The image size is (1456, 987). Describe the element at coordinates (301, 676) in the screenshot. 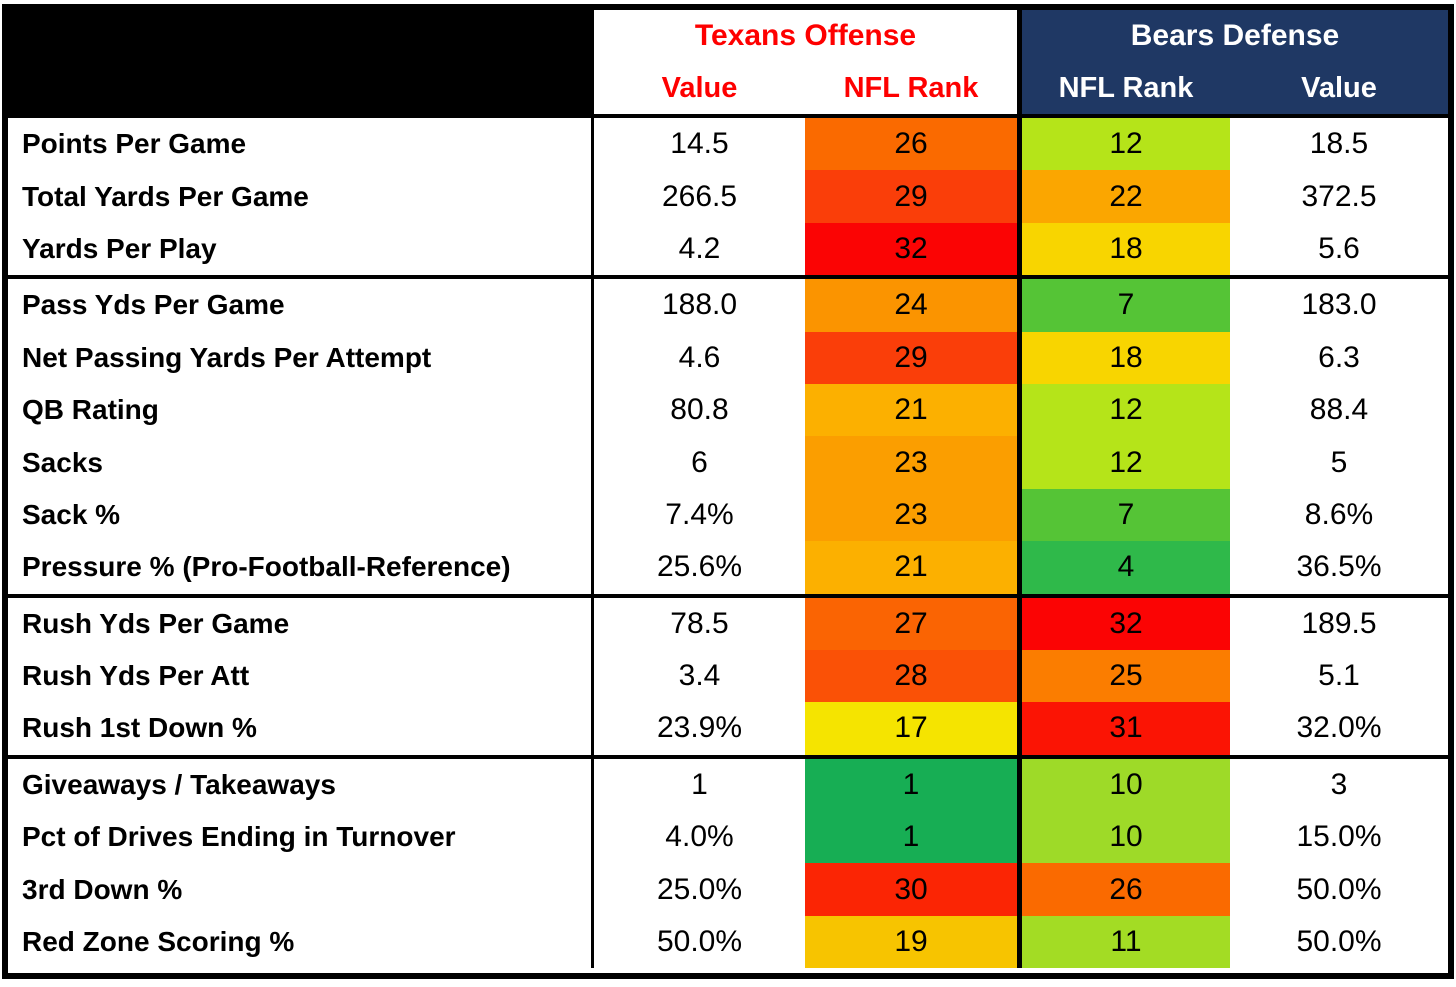

I see `stat-label: Rush Yds Per Att` at that location.